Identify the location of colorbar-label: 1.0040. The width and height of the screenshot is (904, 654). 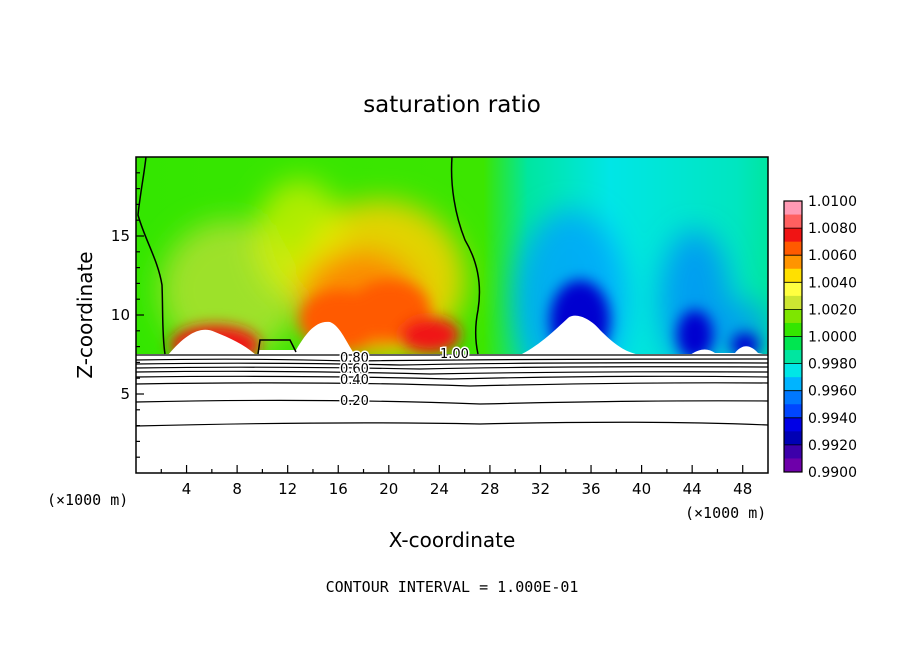
(832, 283).